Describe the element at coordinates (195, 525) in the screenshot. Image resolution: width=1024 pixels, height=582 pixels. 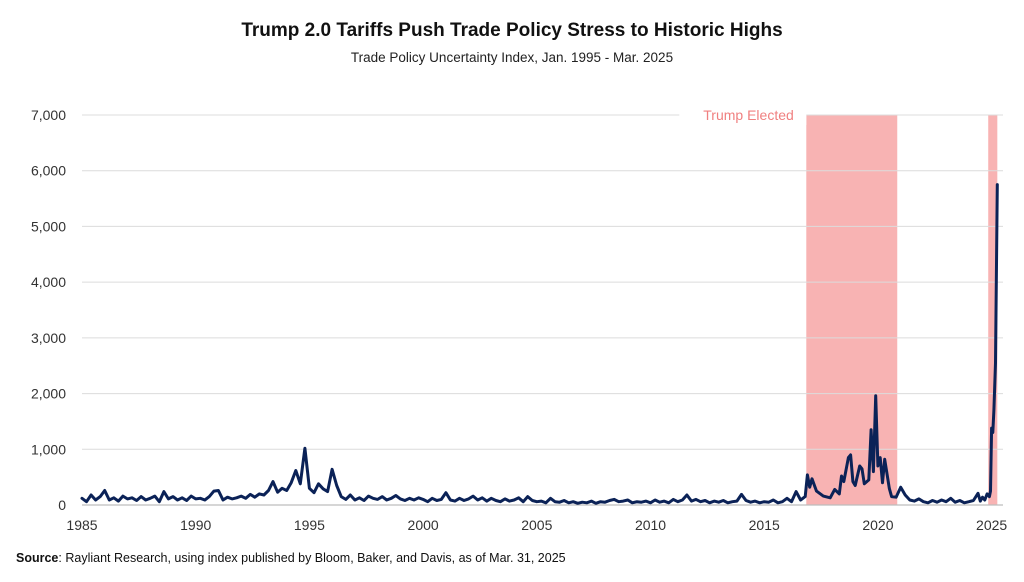
I see `x-tick-label-1990: 1990` at that location.